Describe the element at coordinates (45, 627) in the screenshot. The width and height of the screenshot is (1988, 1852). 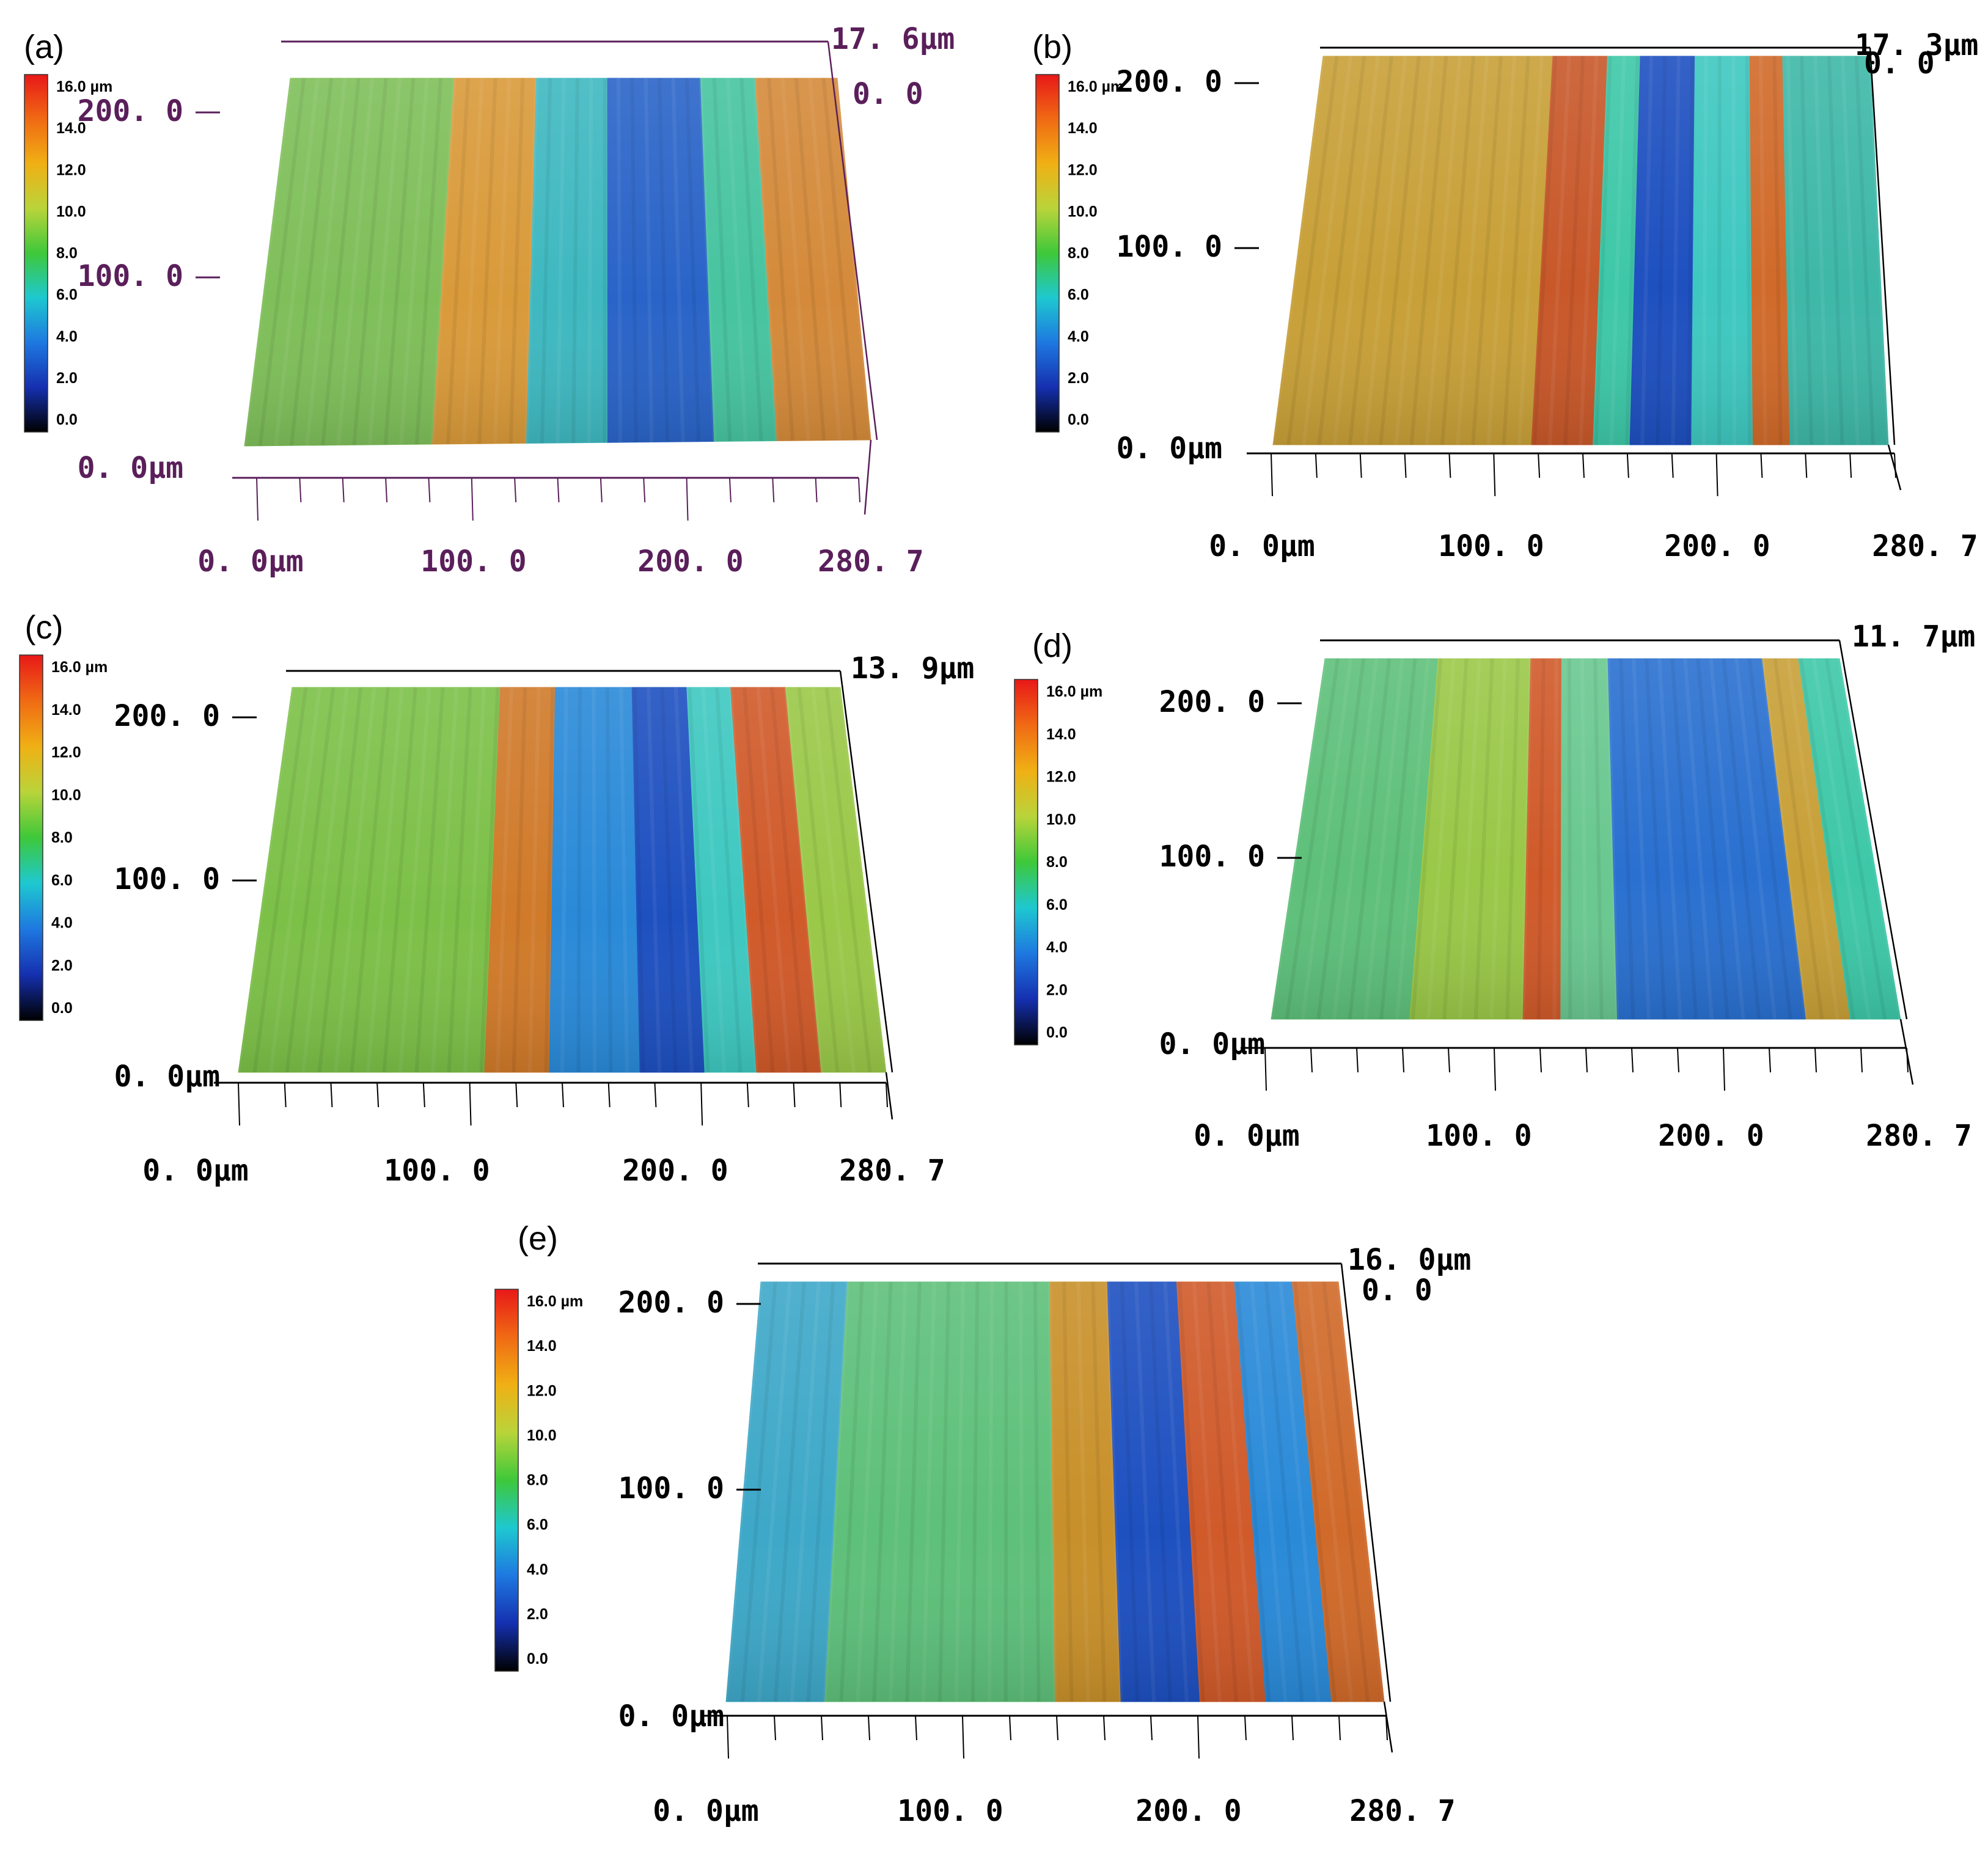
I see `panel-label: (c)` at that location.